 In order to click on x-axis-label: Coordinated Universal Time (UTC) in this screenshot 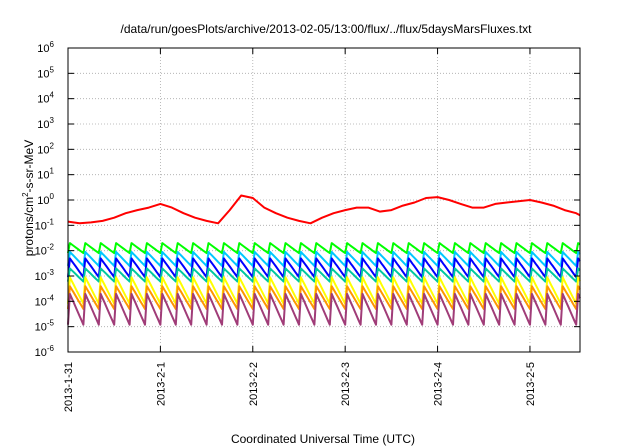, I will do `click(323, 439)`.